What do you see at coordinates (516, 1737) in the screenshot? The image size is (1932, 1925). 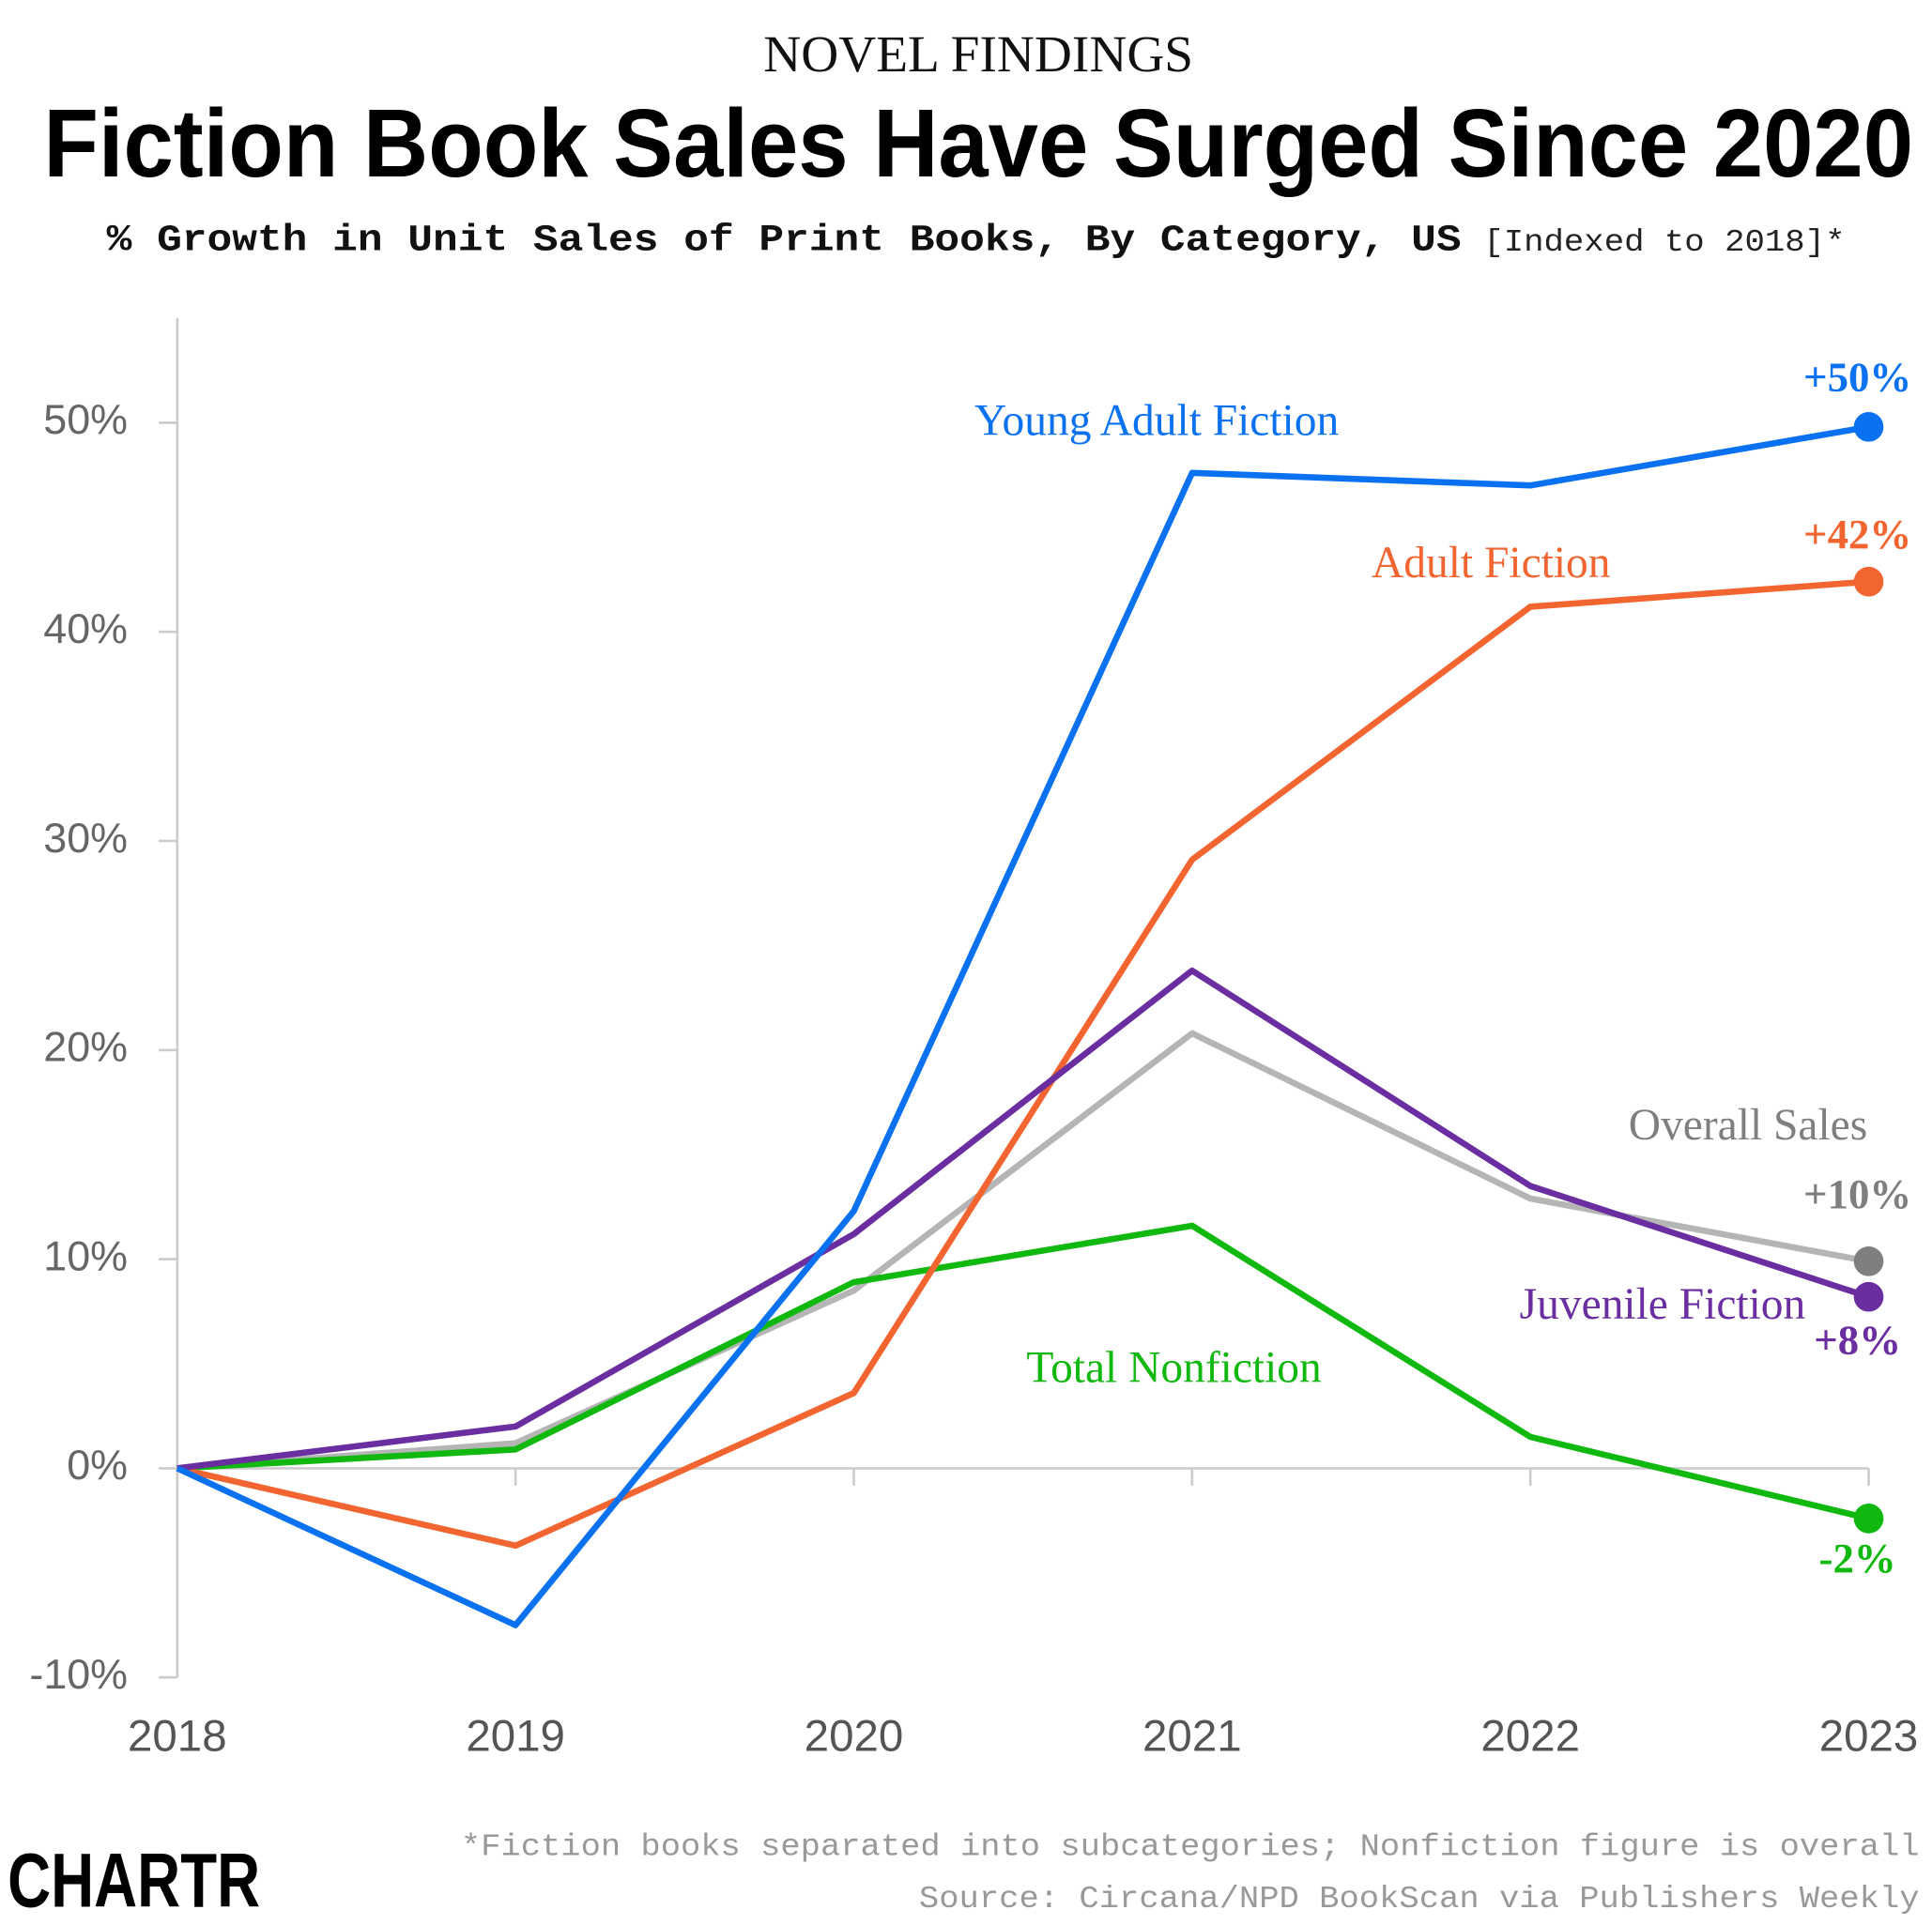 I see `x-tick-label: 2019` at bounding box center [516, 1737].